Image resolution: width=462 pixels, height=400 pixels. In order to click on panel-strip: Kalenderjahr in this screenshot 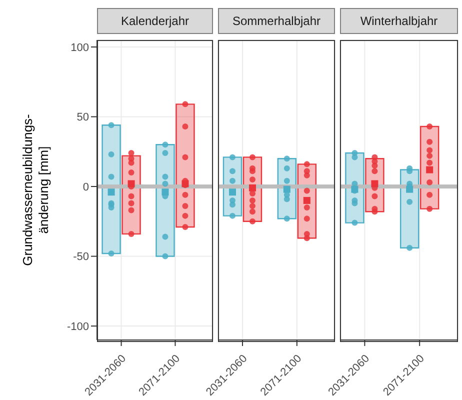, I will do `click(155, 21)`.